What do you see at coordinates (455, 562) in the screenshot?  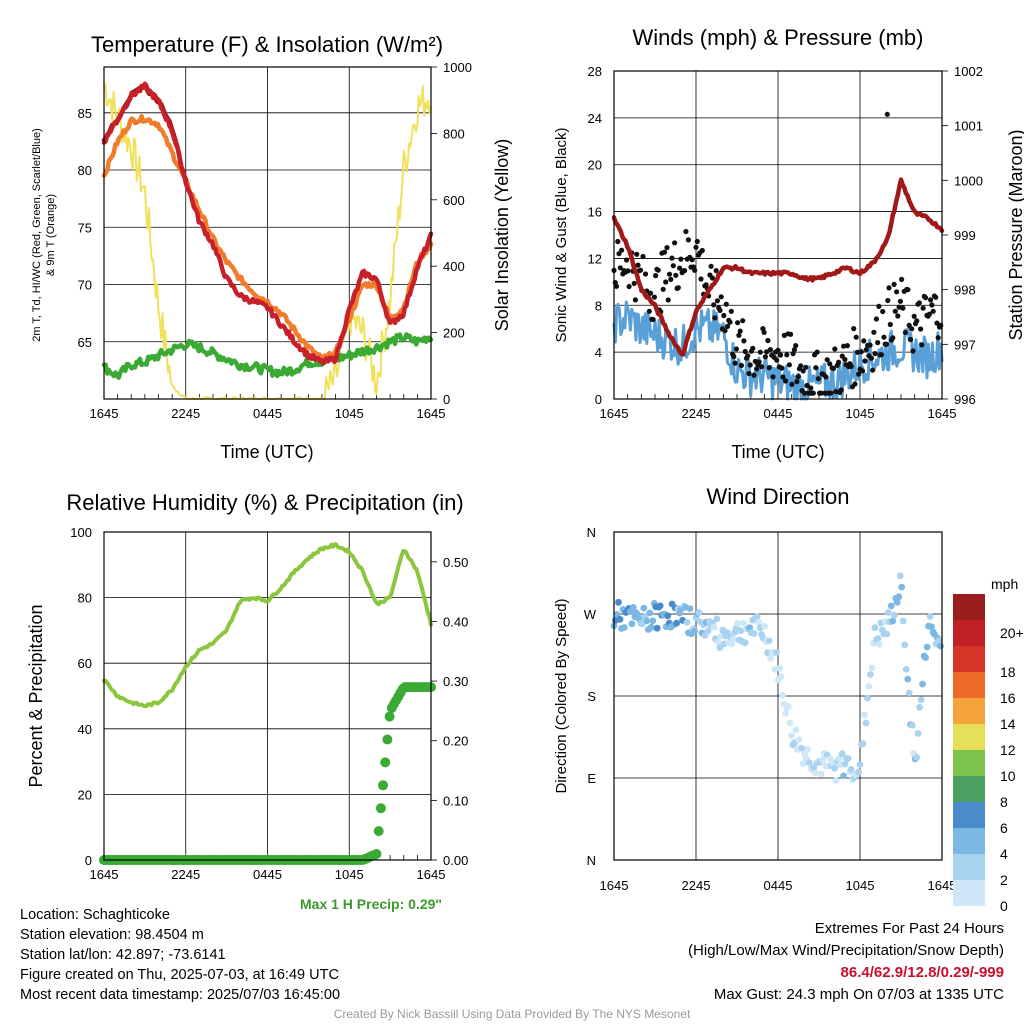 I see `y-right-tick-label: 0.50` at bounding box center [455, 562].